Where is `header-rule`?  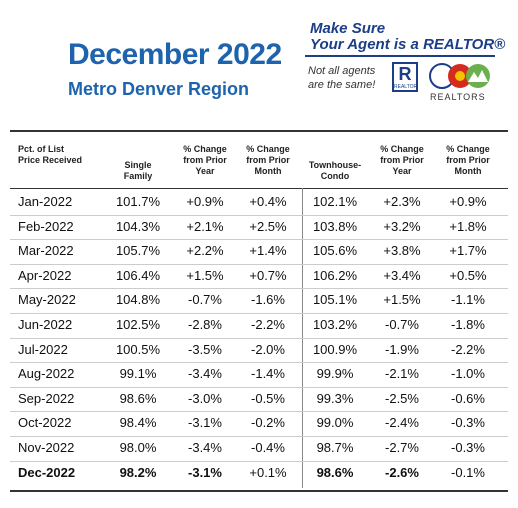 header-rule is located at coordinates (259, 188).